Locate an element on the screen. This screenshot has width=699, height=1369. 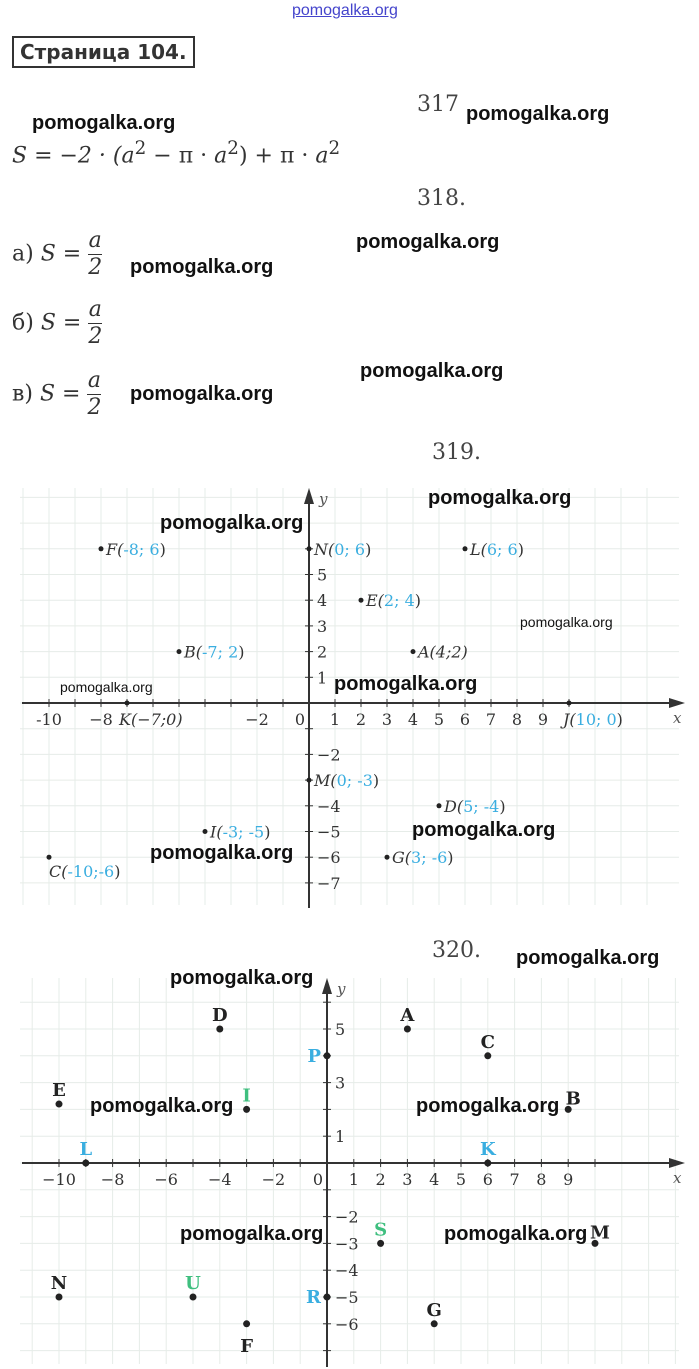
answer-coordinates: 0; -3 is located at coordinates (355, 780).